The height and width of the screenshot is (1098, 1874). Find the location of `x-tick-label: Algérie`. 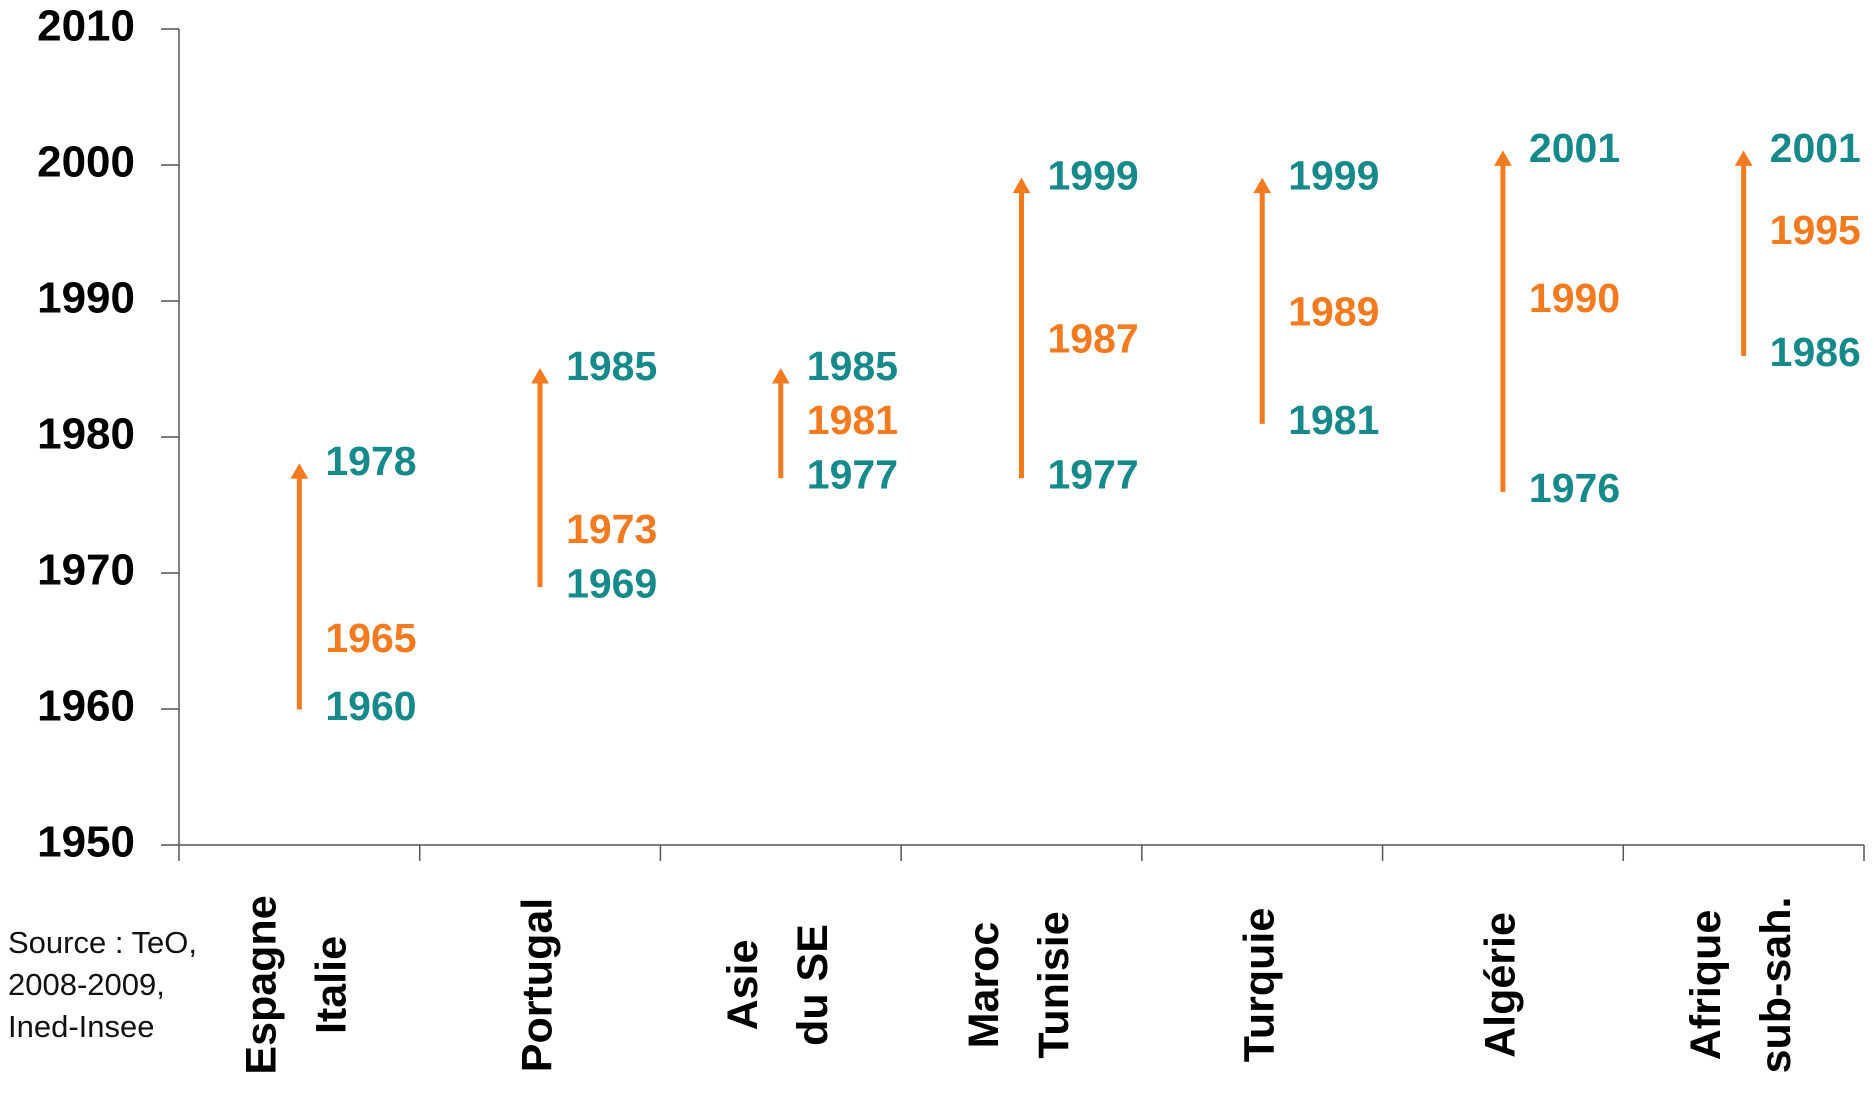

x-tick-label: Algérie is located at coordinates (1500, 985).